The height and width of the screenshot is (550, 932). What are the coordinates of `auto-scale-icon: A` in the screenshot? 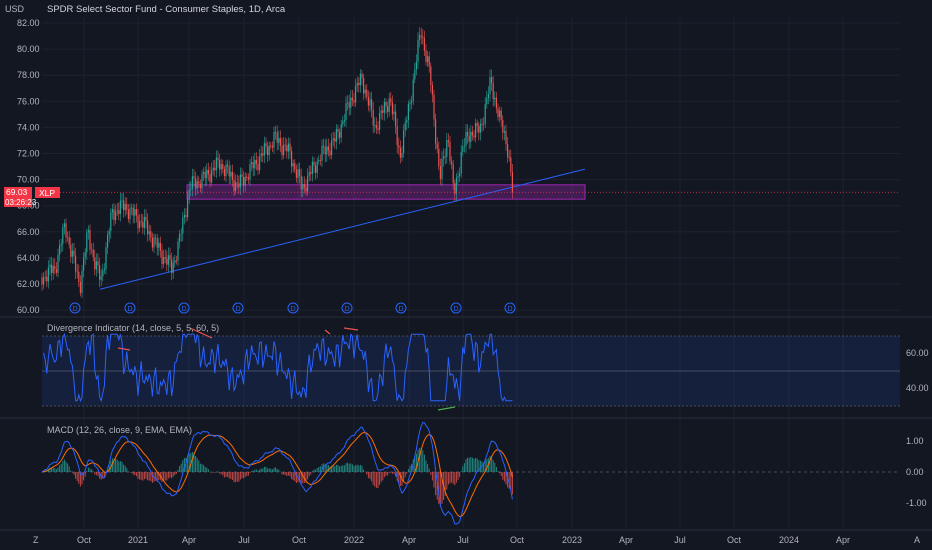 It's located at (917, 540).